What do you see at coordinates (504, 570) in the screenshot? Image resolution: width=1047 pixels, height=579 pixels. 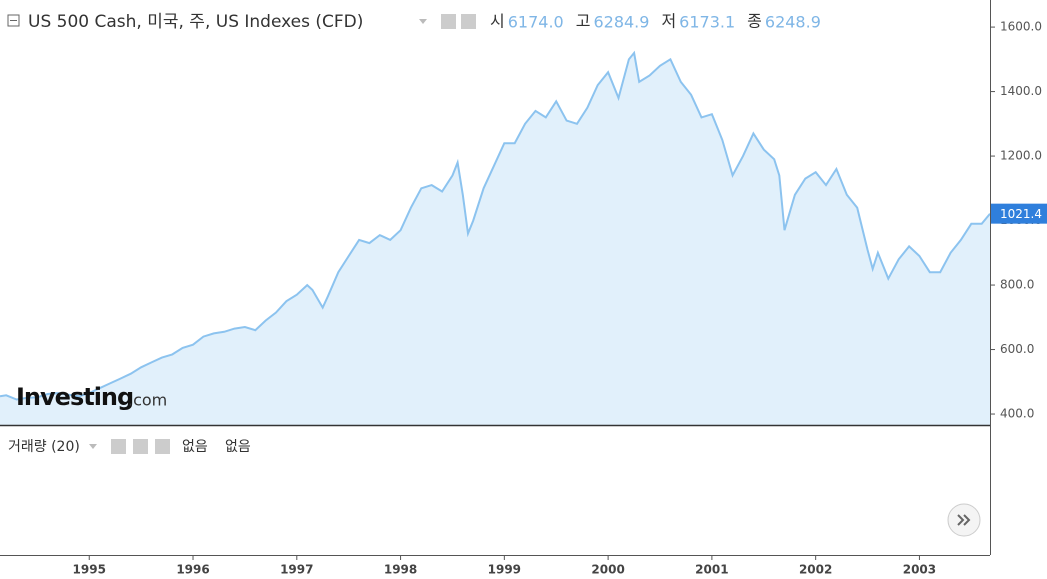 I see `x-tick-label: 1999` at bounding box center [504, 570].